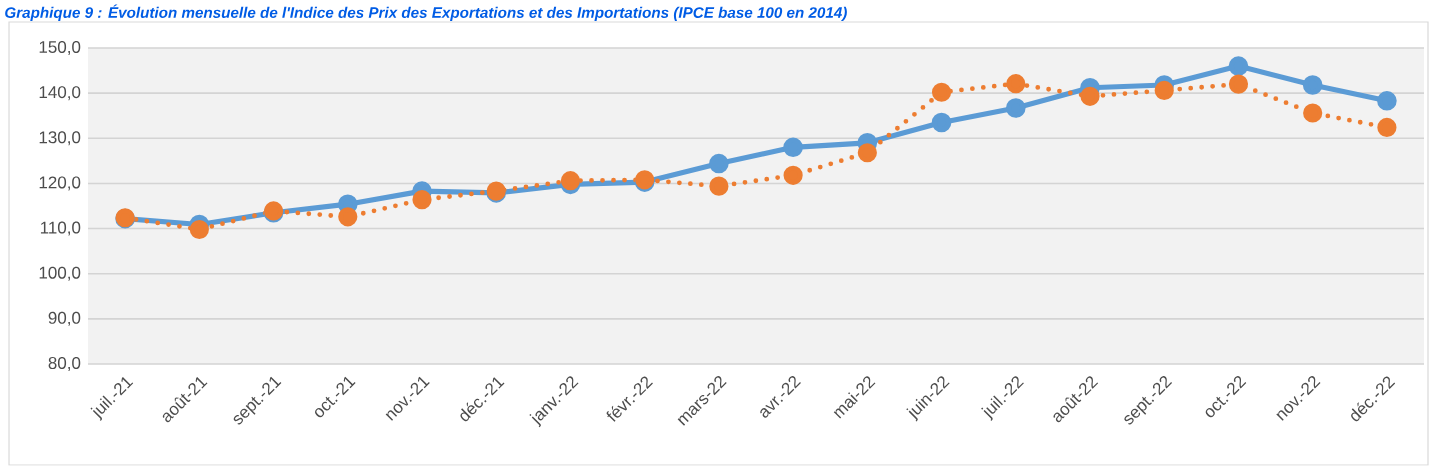 The image size is (1429, 466). Describe the element at coordinates (60, 48) in the screenshot. I see `y-tick-label: 150,0` at that location.